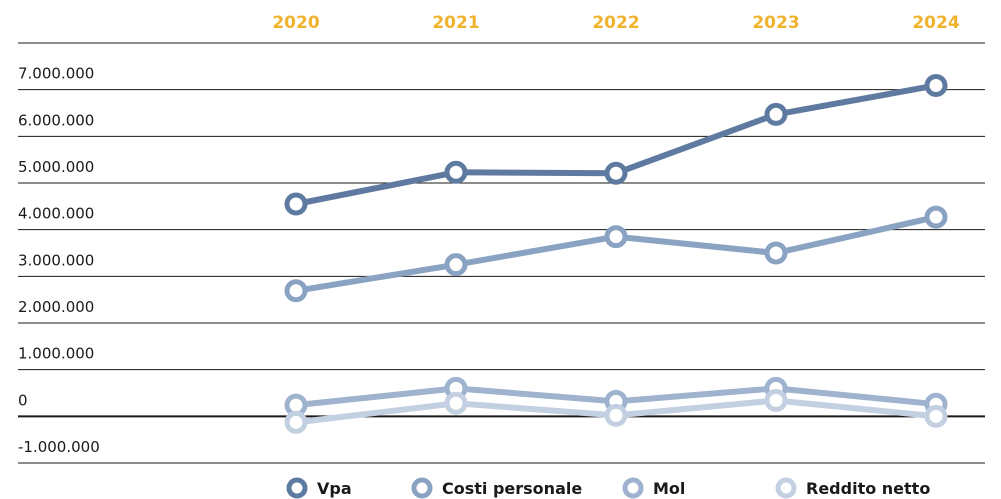  I want to click on legend-label: Reddito netto, so click(868, 488).